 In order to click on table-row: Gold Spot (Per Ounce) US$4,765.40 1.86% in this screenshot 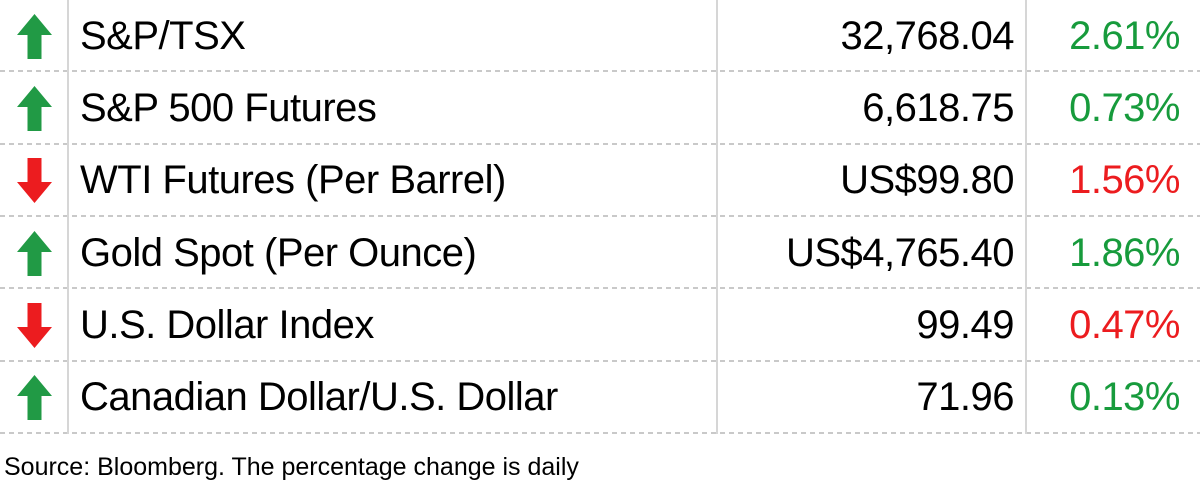, I will do `click(600, 253)`.